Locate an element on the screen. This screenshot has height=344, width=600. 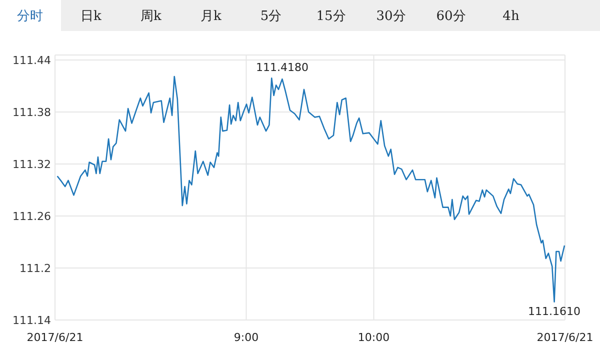
text: 60分 is located at coordinates (451, 16).